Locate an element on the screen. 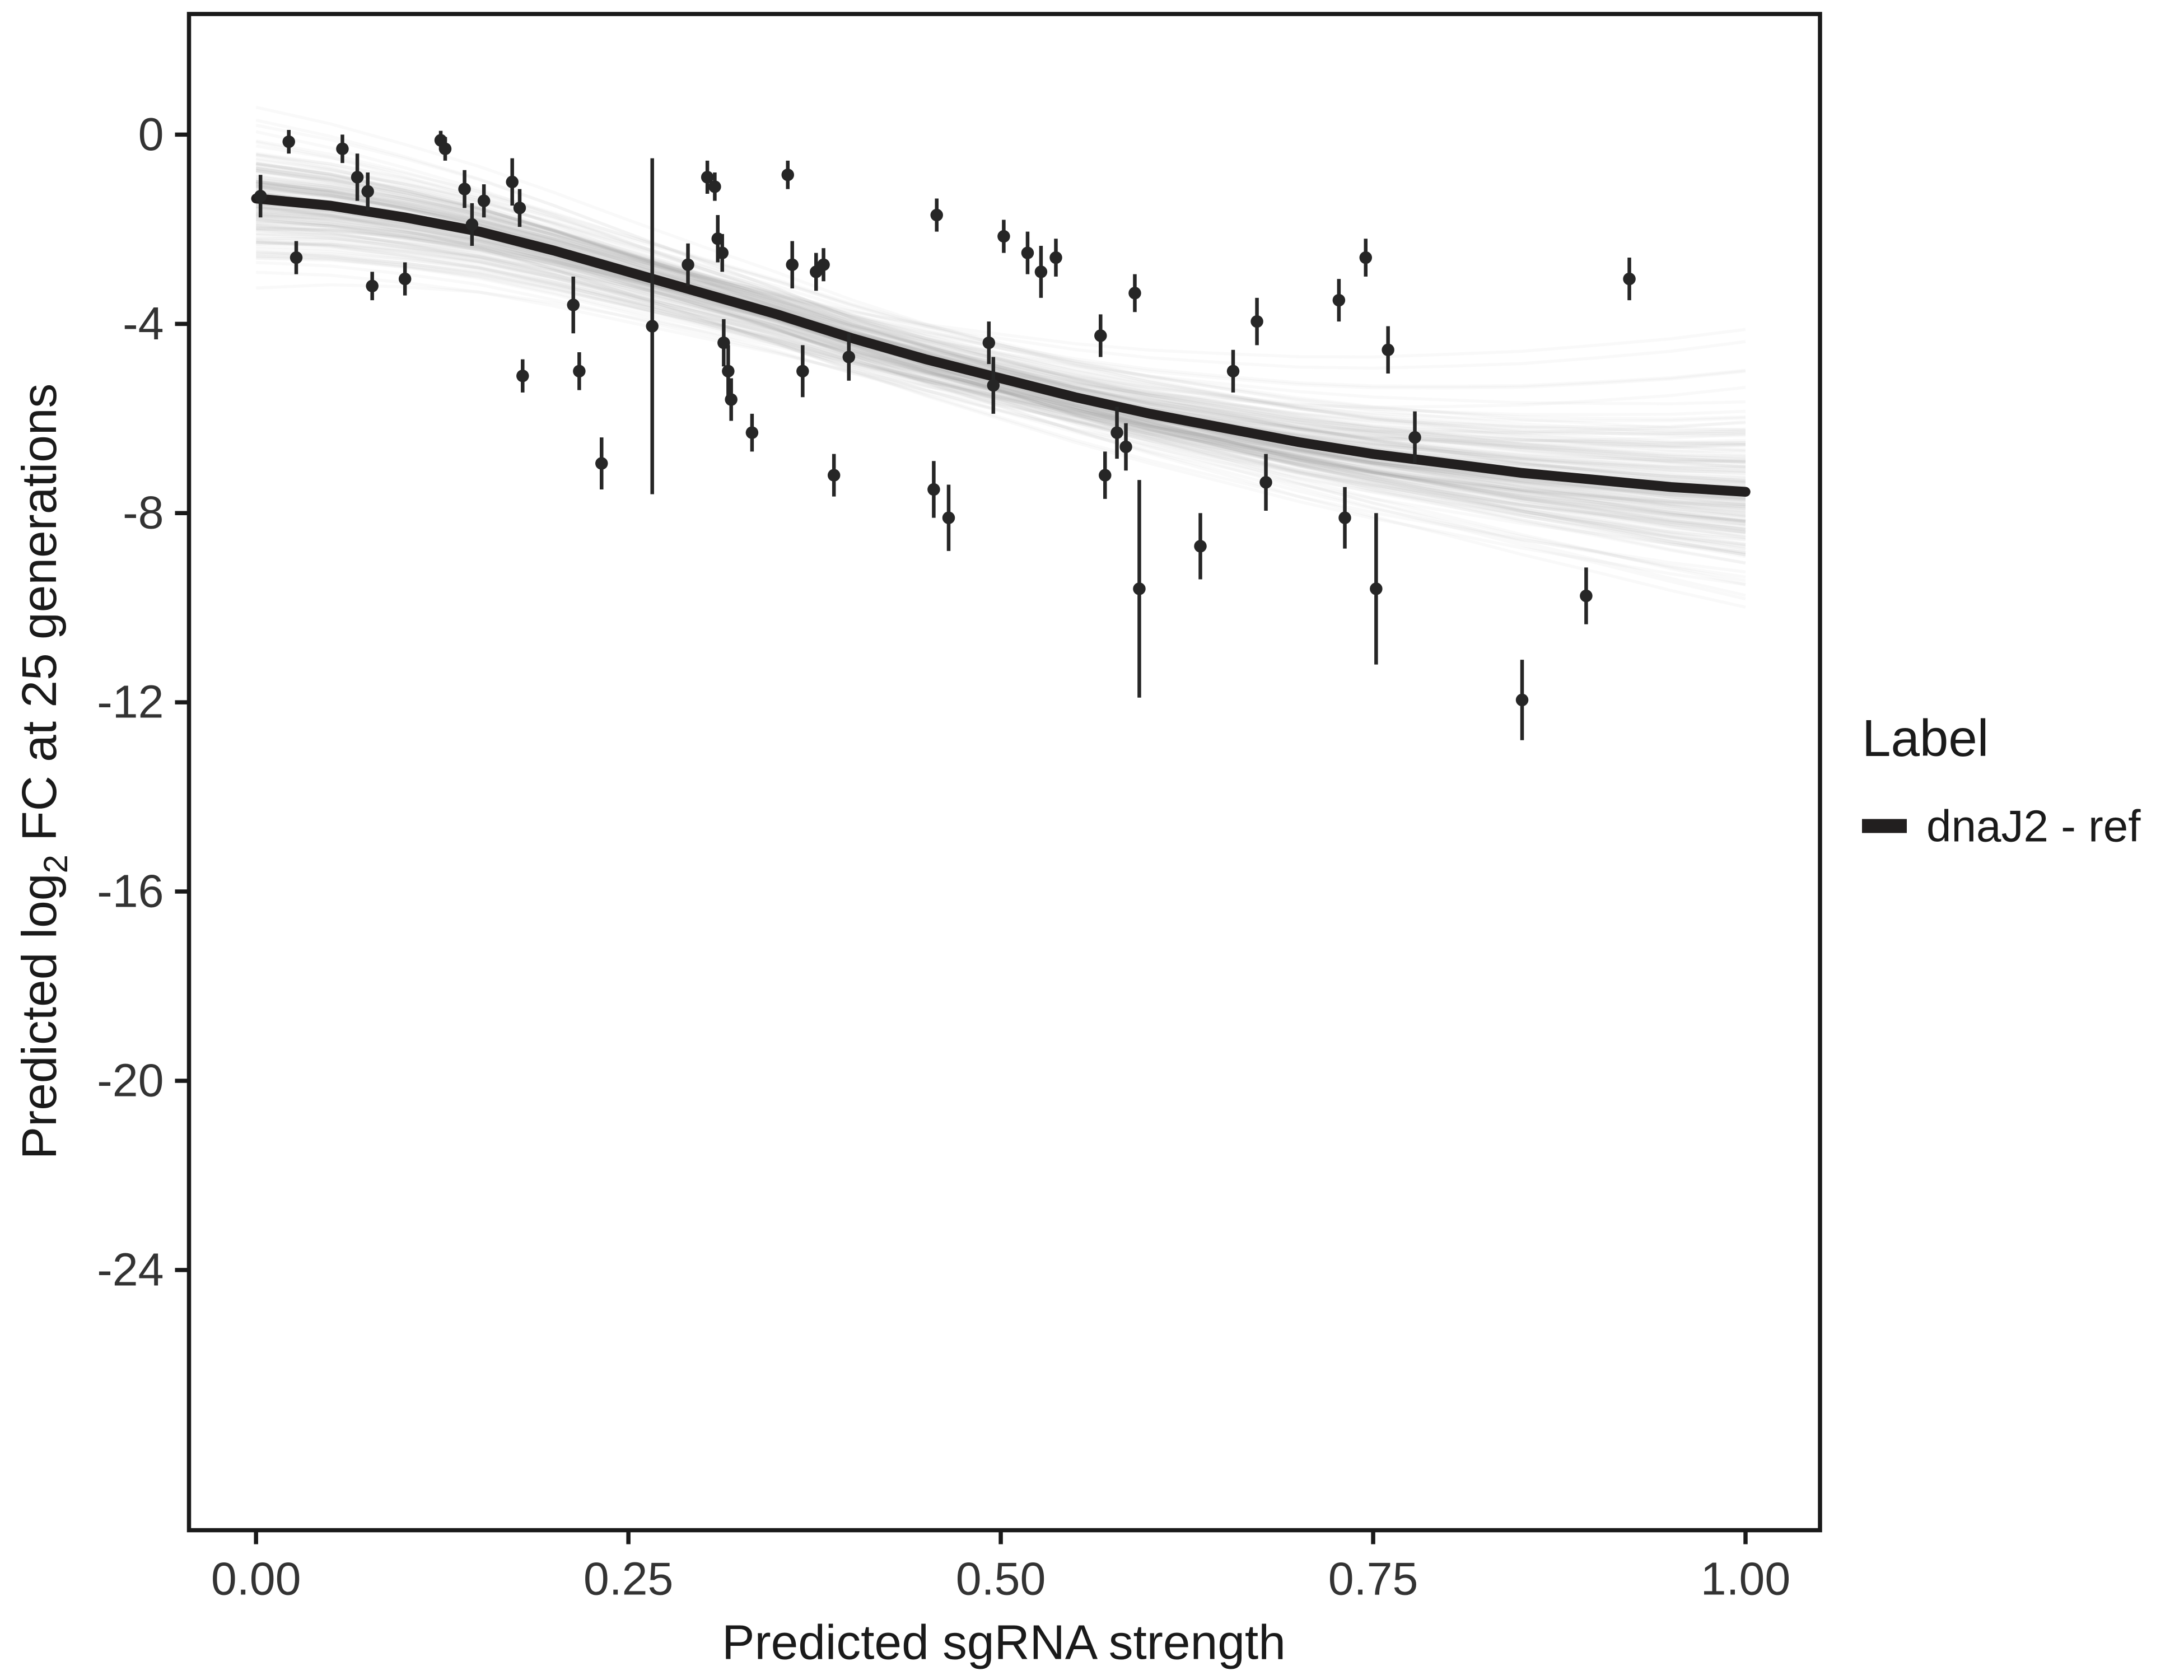 This screenshot has width=2184, height=1680. legend-entry-label: dnaJ2 - ref is located at coordinates (2034, 826).